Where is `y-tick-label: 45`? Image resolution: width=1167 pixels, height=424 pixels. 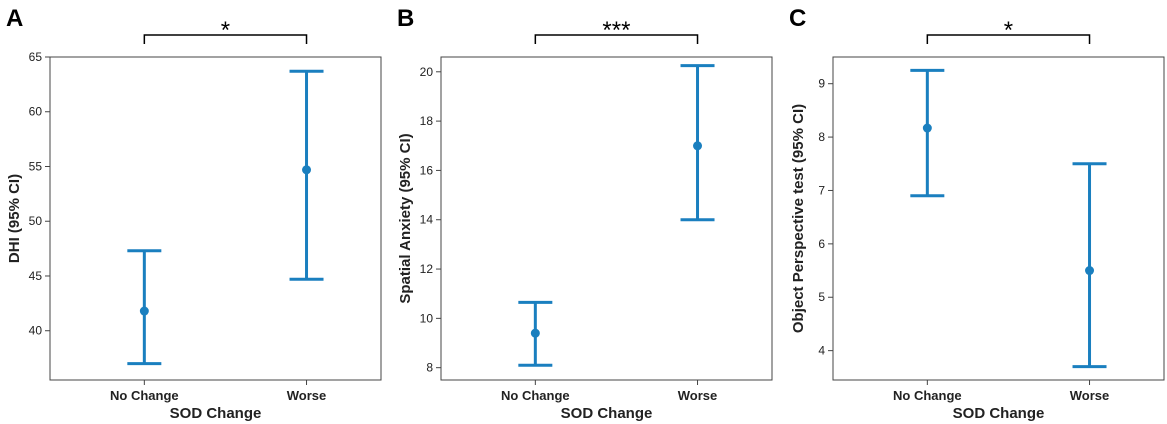 y-tick-label: 45 is located at coordinates (36, 276).